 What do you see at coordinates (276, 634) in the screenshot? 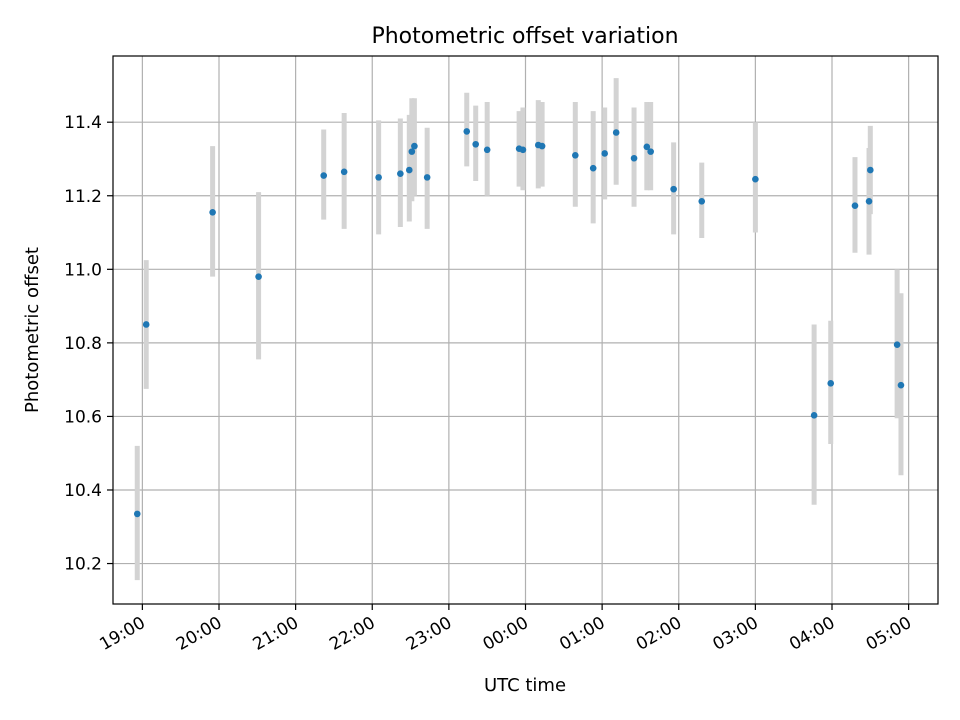
I see `x-tick-label: 21:00` at bounding box center [276, 634].